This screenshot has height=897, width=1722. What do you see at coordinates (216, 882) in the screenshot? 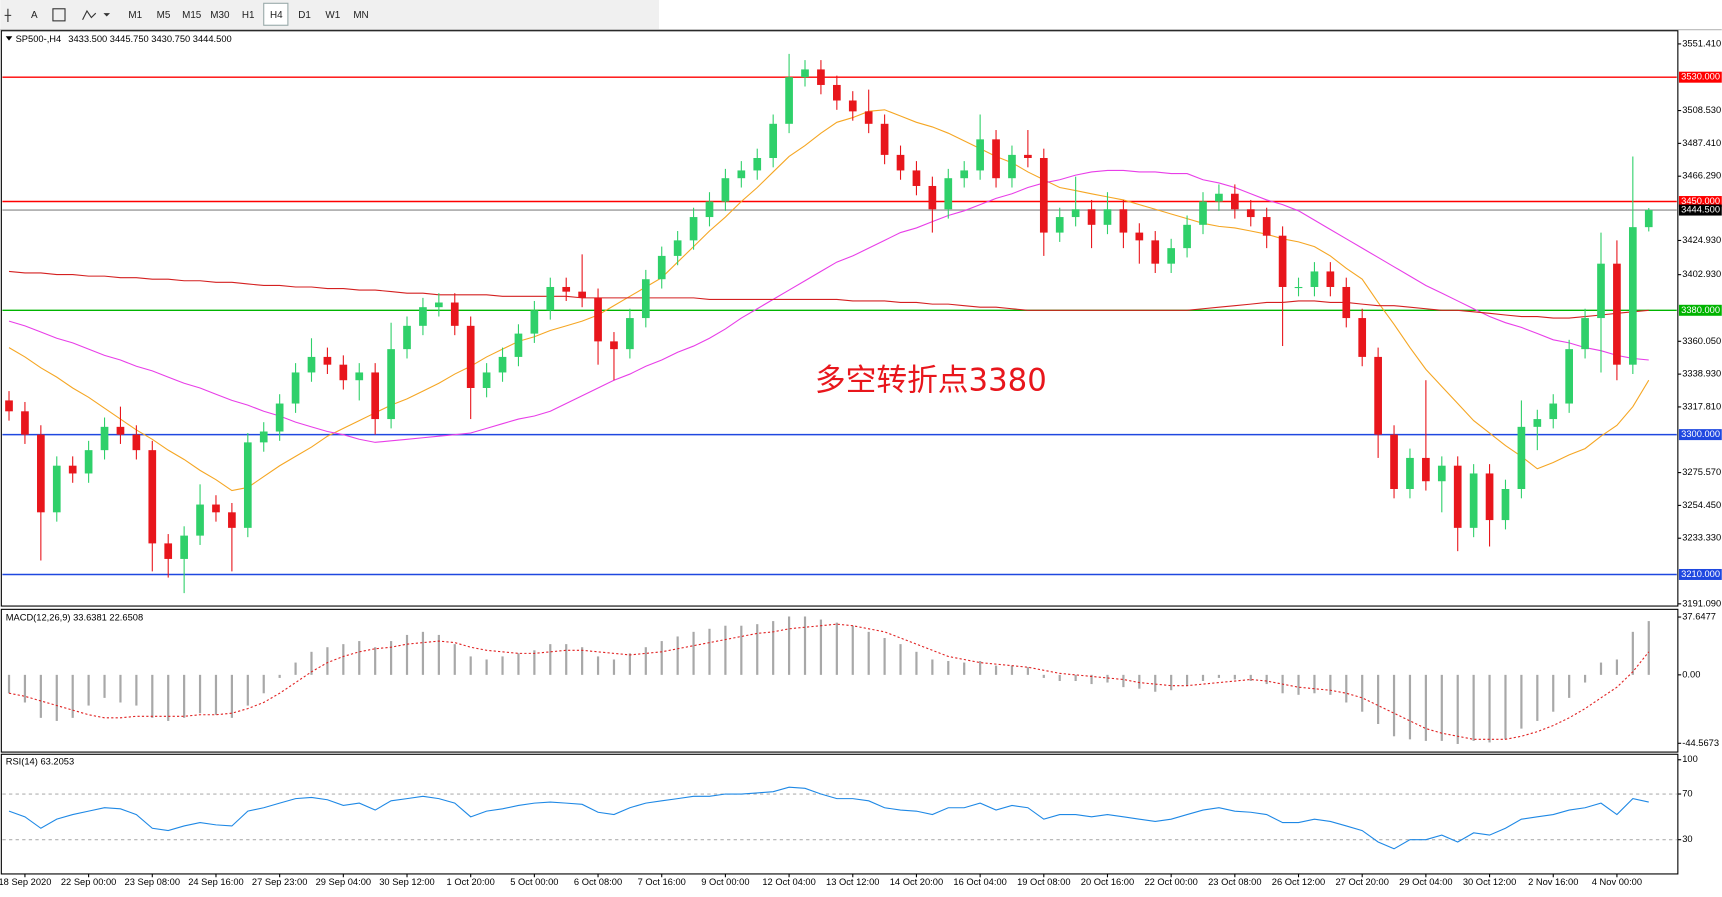
I see `x-tick-label: 24 Sep 16:00` at bounding box center [216, 882].